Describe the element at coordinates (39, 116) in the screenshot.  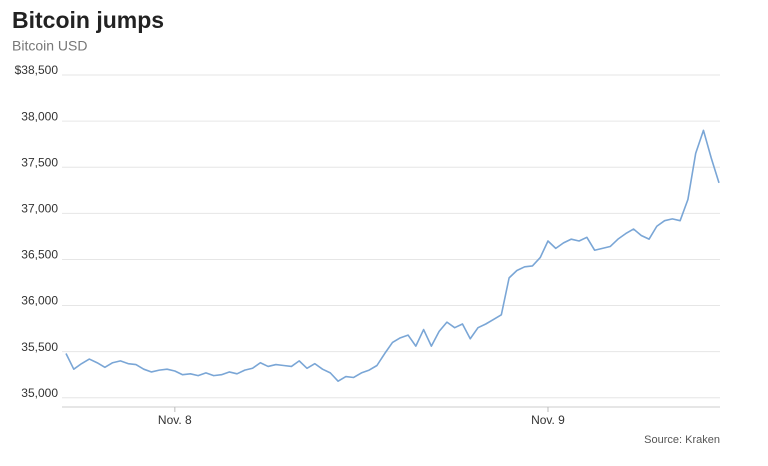
I see `y-tick-label: 38,000` at that location.